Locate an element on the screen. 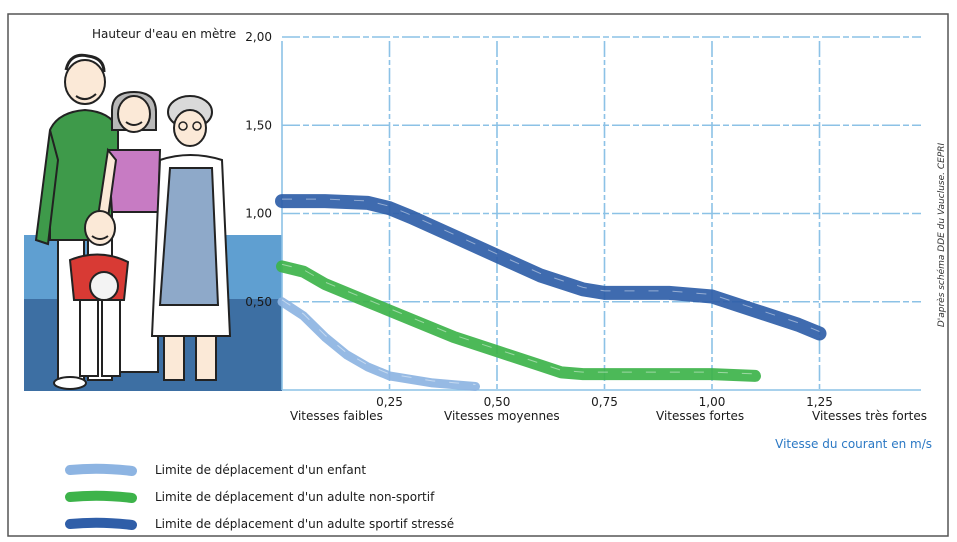 This screenshot has width=957, height=542. speed-zone-label: Vitesses très fortes is located at coordinates (869, 416).